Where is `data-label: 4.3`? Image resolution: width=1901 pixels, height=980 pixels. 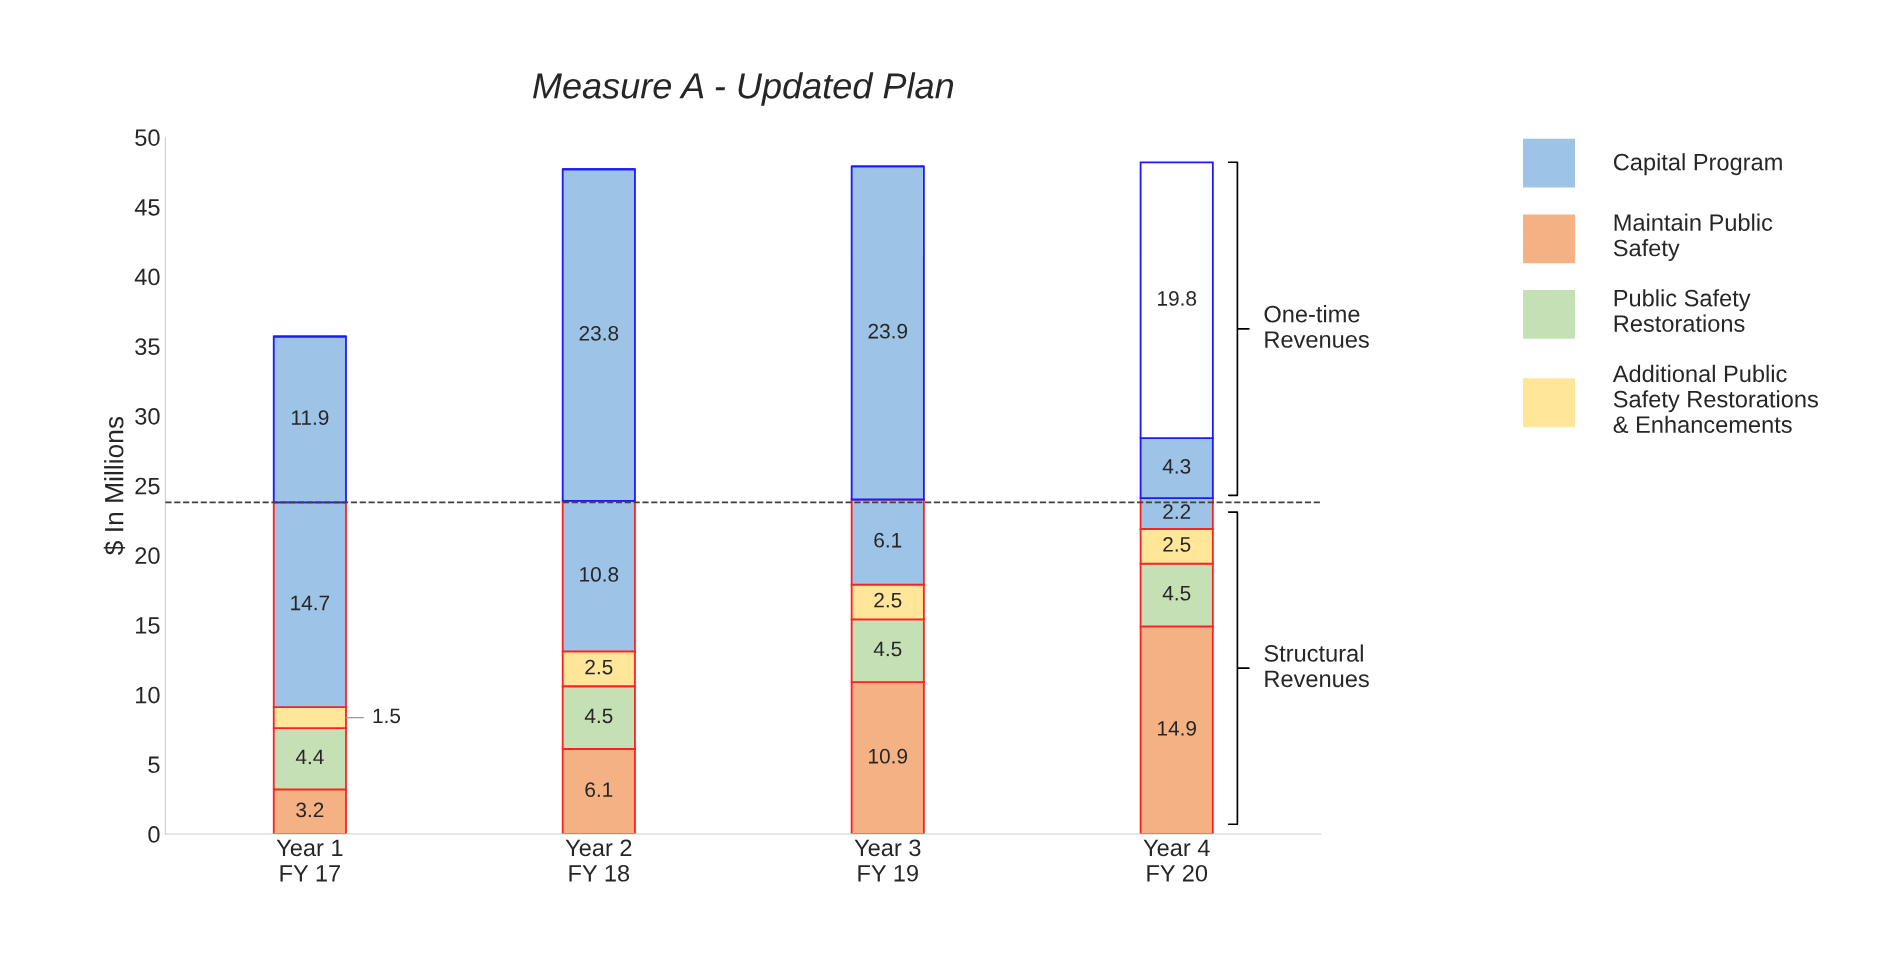 data-label: 4.3 is located at coordinates (1176, 466).